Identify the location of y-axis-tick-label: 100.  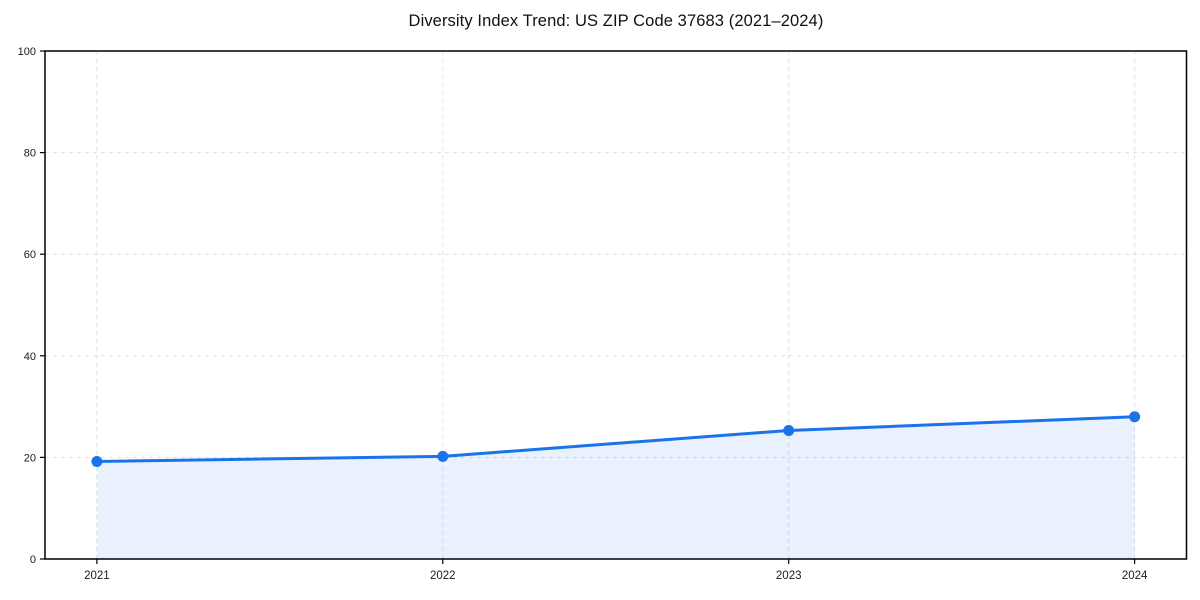
(27, 52).